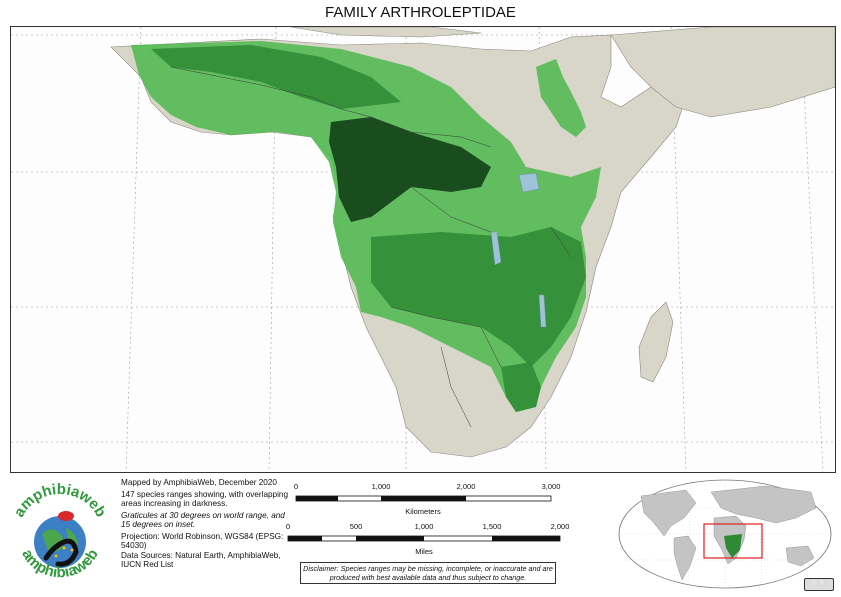 This screenshot has width=841, height=597. What do you see at coordinates (722, 72) in the screenshot?
I see `arabian-peninsula-land` at bounding box center [722, 72].